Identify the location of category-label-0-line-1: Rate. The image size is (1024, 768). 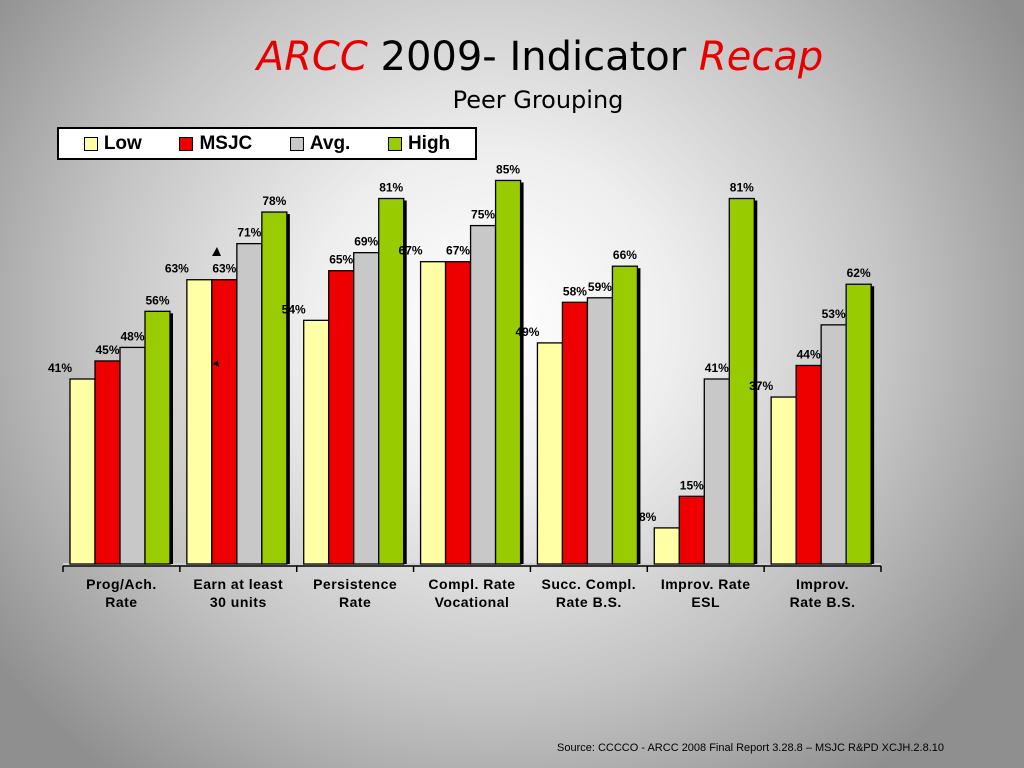
(121, 602).